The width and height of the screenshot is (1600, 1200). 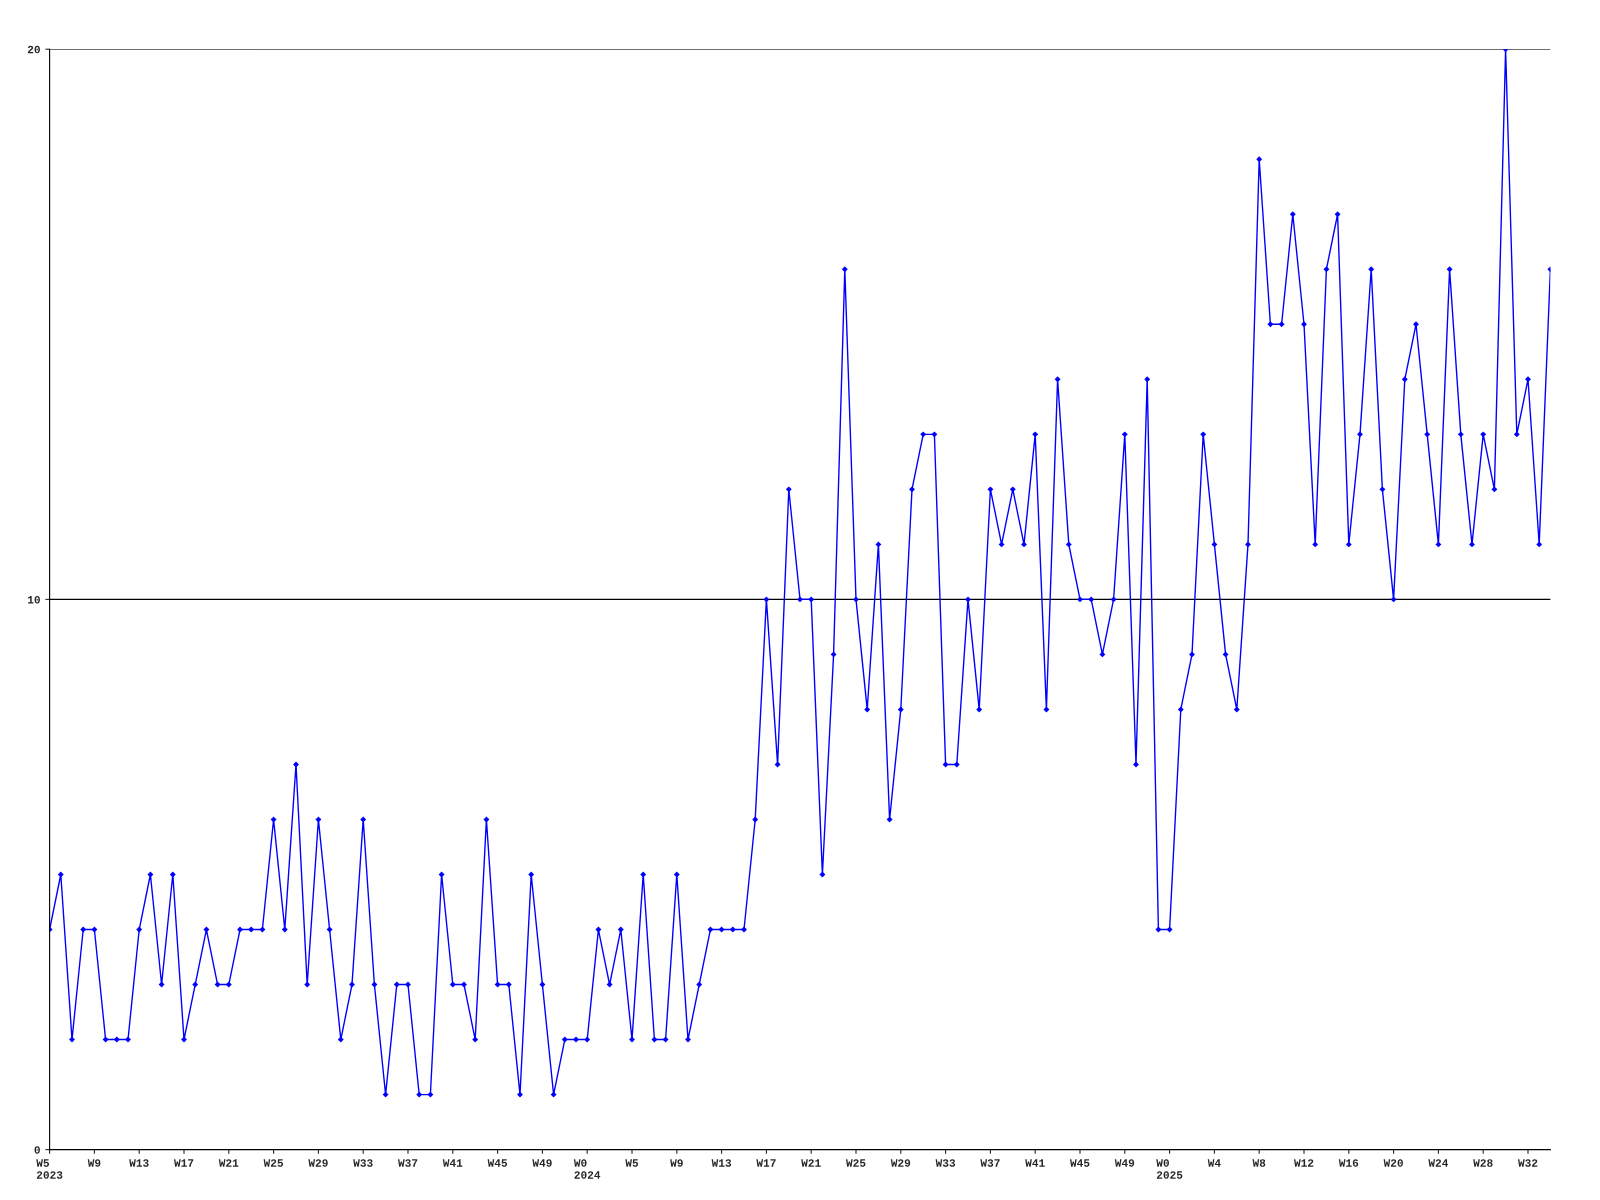 What do you see at coordinates (1214, 1163) in the screenshot?
I see `x-tick-label: W4` at bounding box center [1214, 1163].